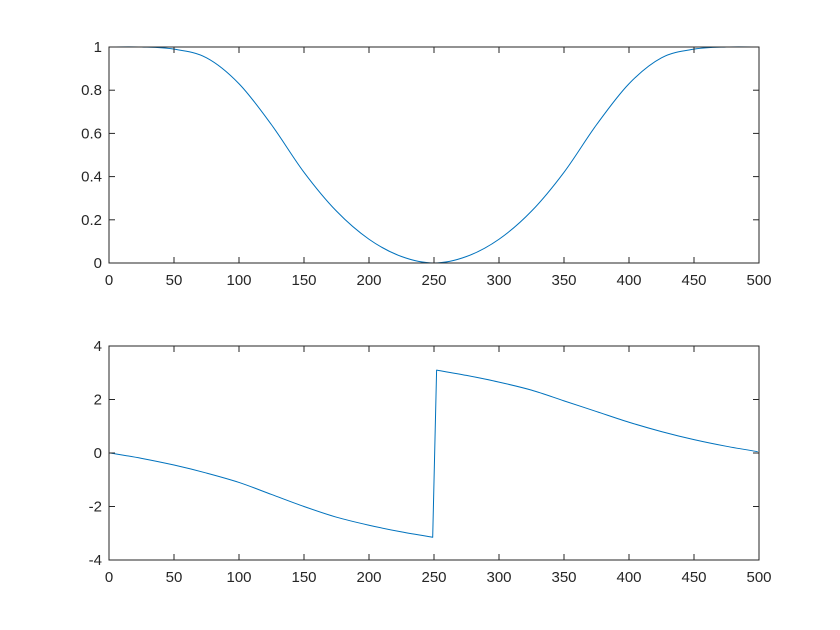 The width and height of the screenshot is (840, 630). What do you see at coordinates (368, 577) in the screenshot?
I see `bottom-x-tick-label: 200` at bounding box center [368, 577].